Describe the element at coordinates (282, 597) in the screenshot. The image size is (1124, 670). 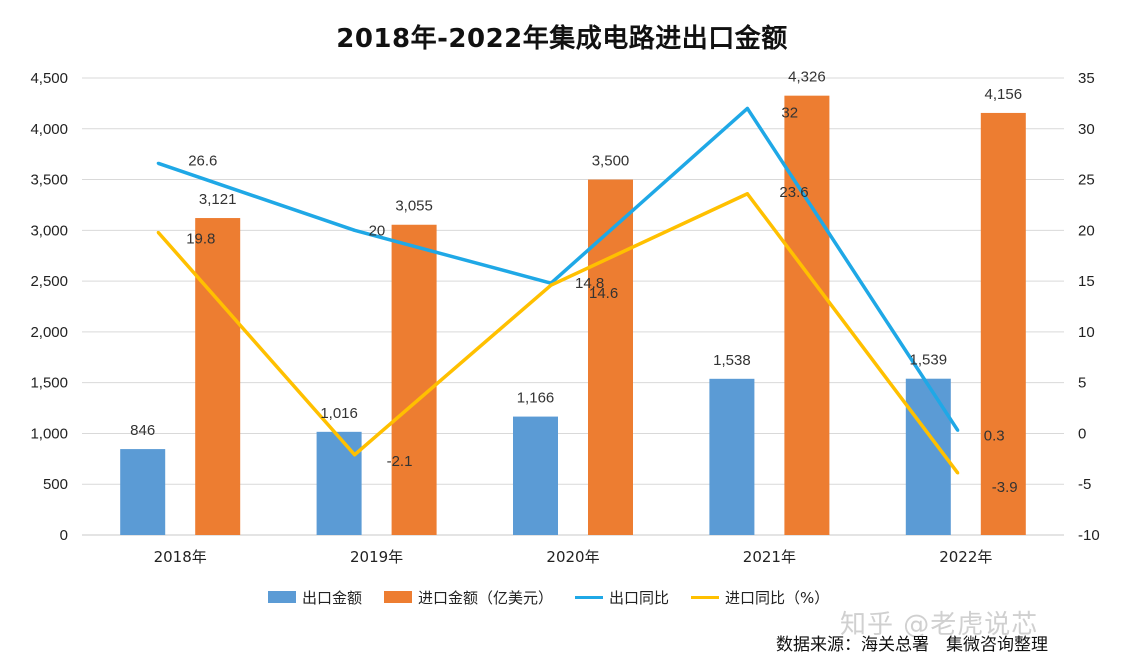
I see `legend-swatch-export` at that location.